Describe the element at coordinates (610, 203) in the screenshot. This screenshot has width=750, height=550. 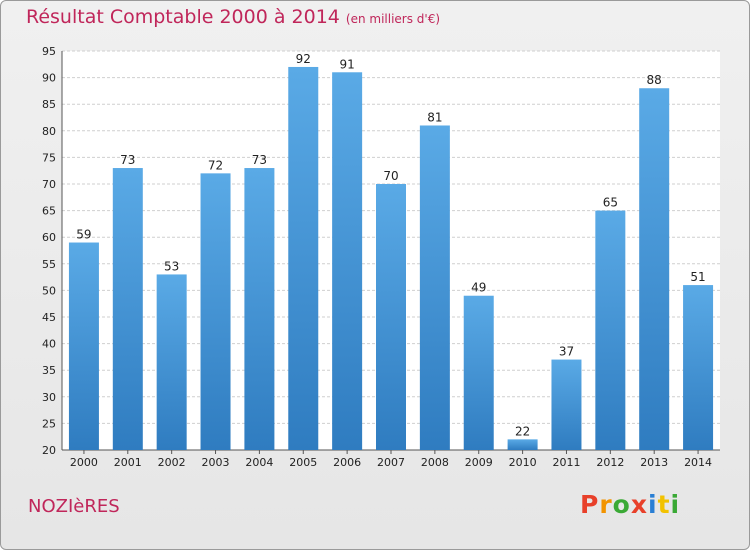
I see `data-label: 65` at that location.